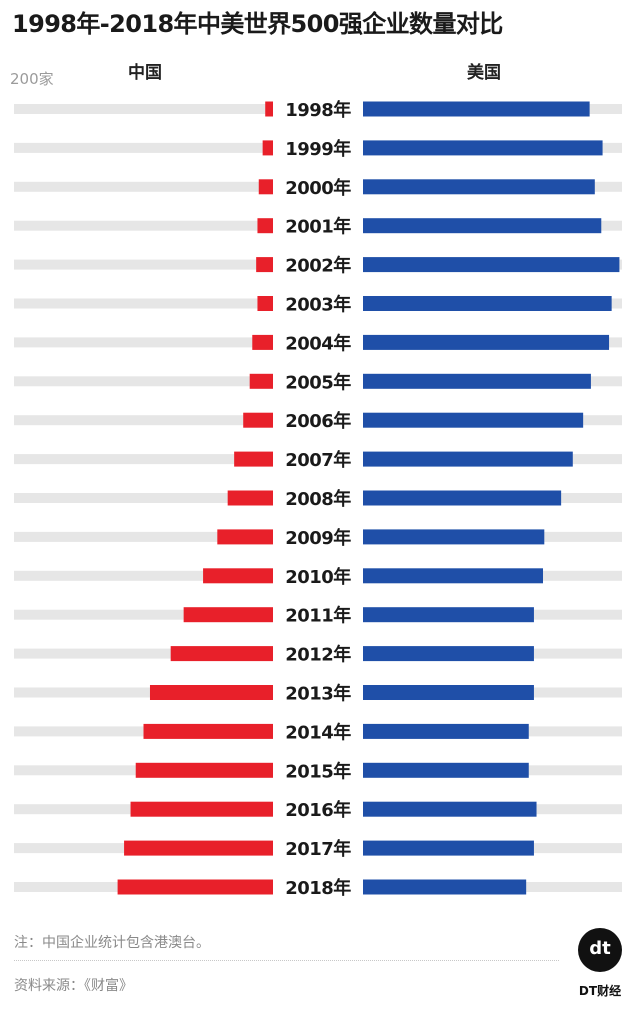  Describe the element at coordinates (318, 810) in the screenshot. I see `year-label: 2016年` at that location.